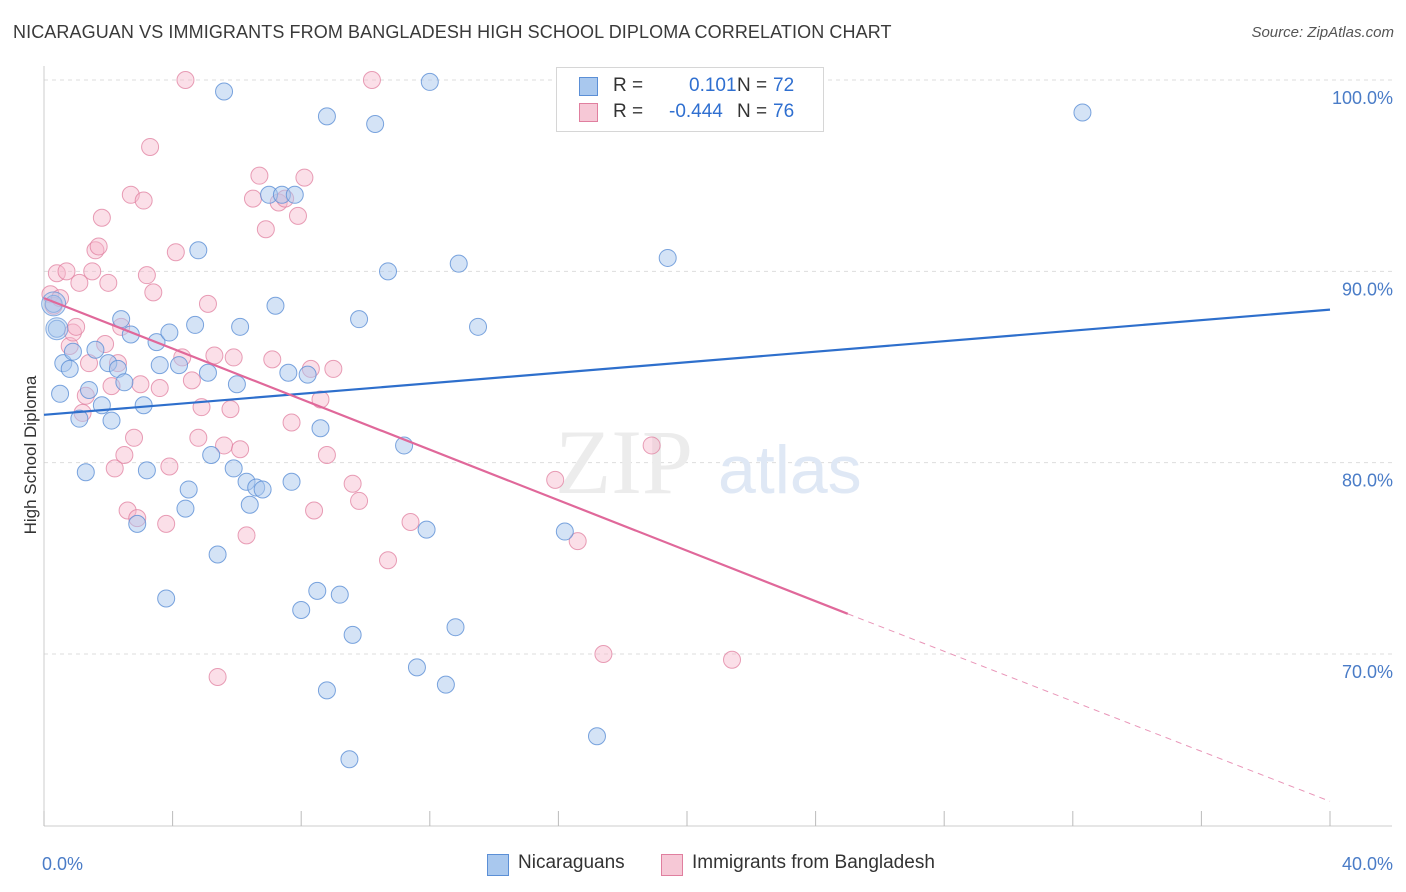  Describe the element at coordinates (624, 462) in the screenshot. I see `watermark-zip: ZIP` at that location.